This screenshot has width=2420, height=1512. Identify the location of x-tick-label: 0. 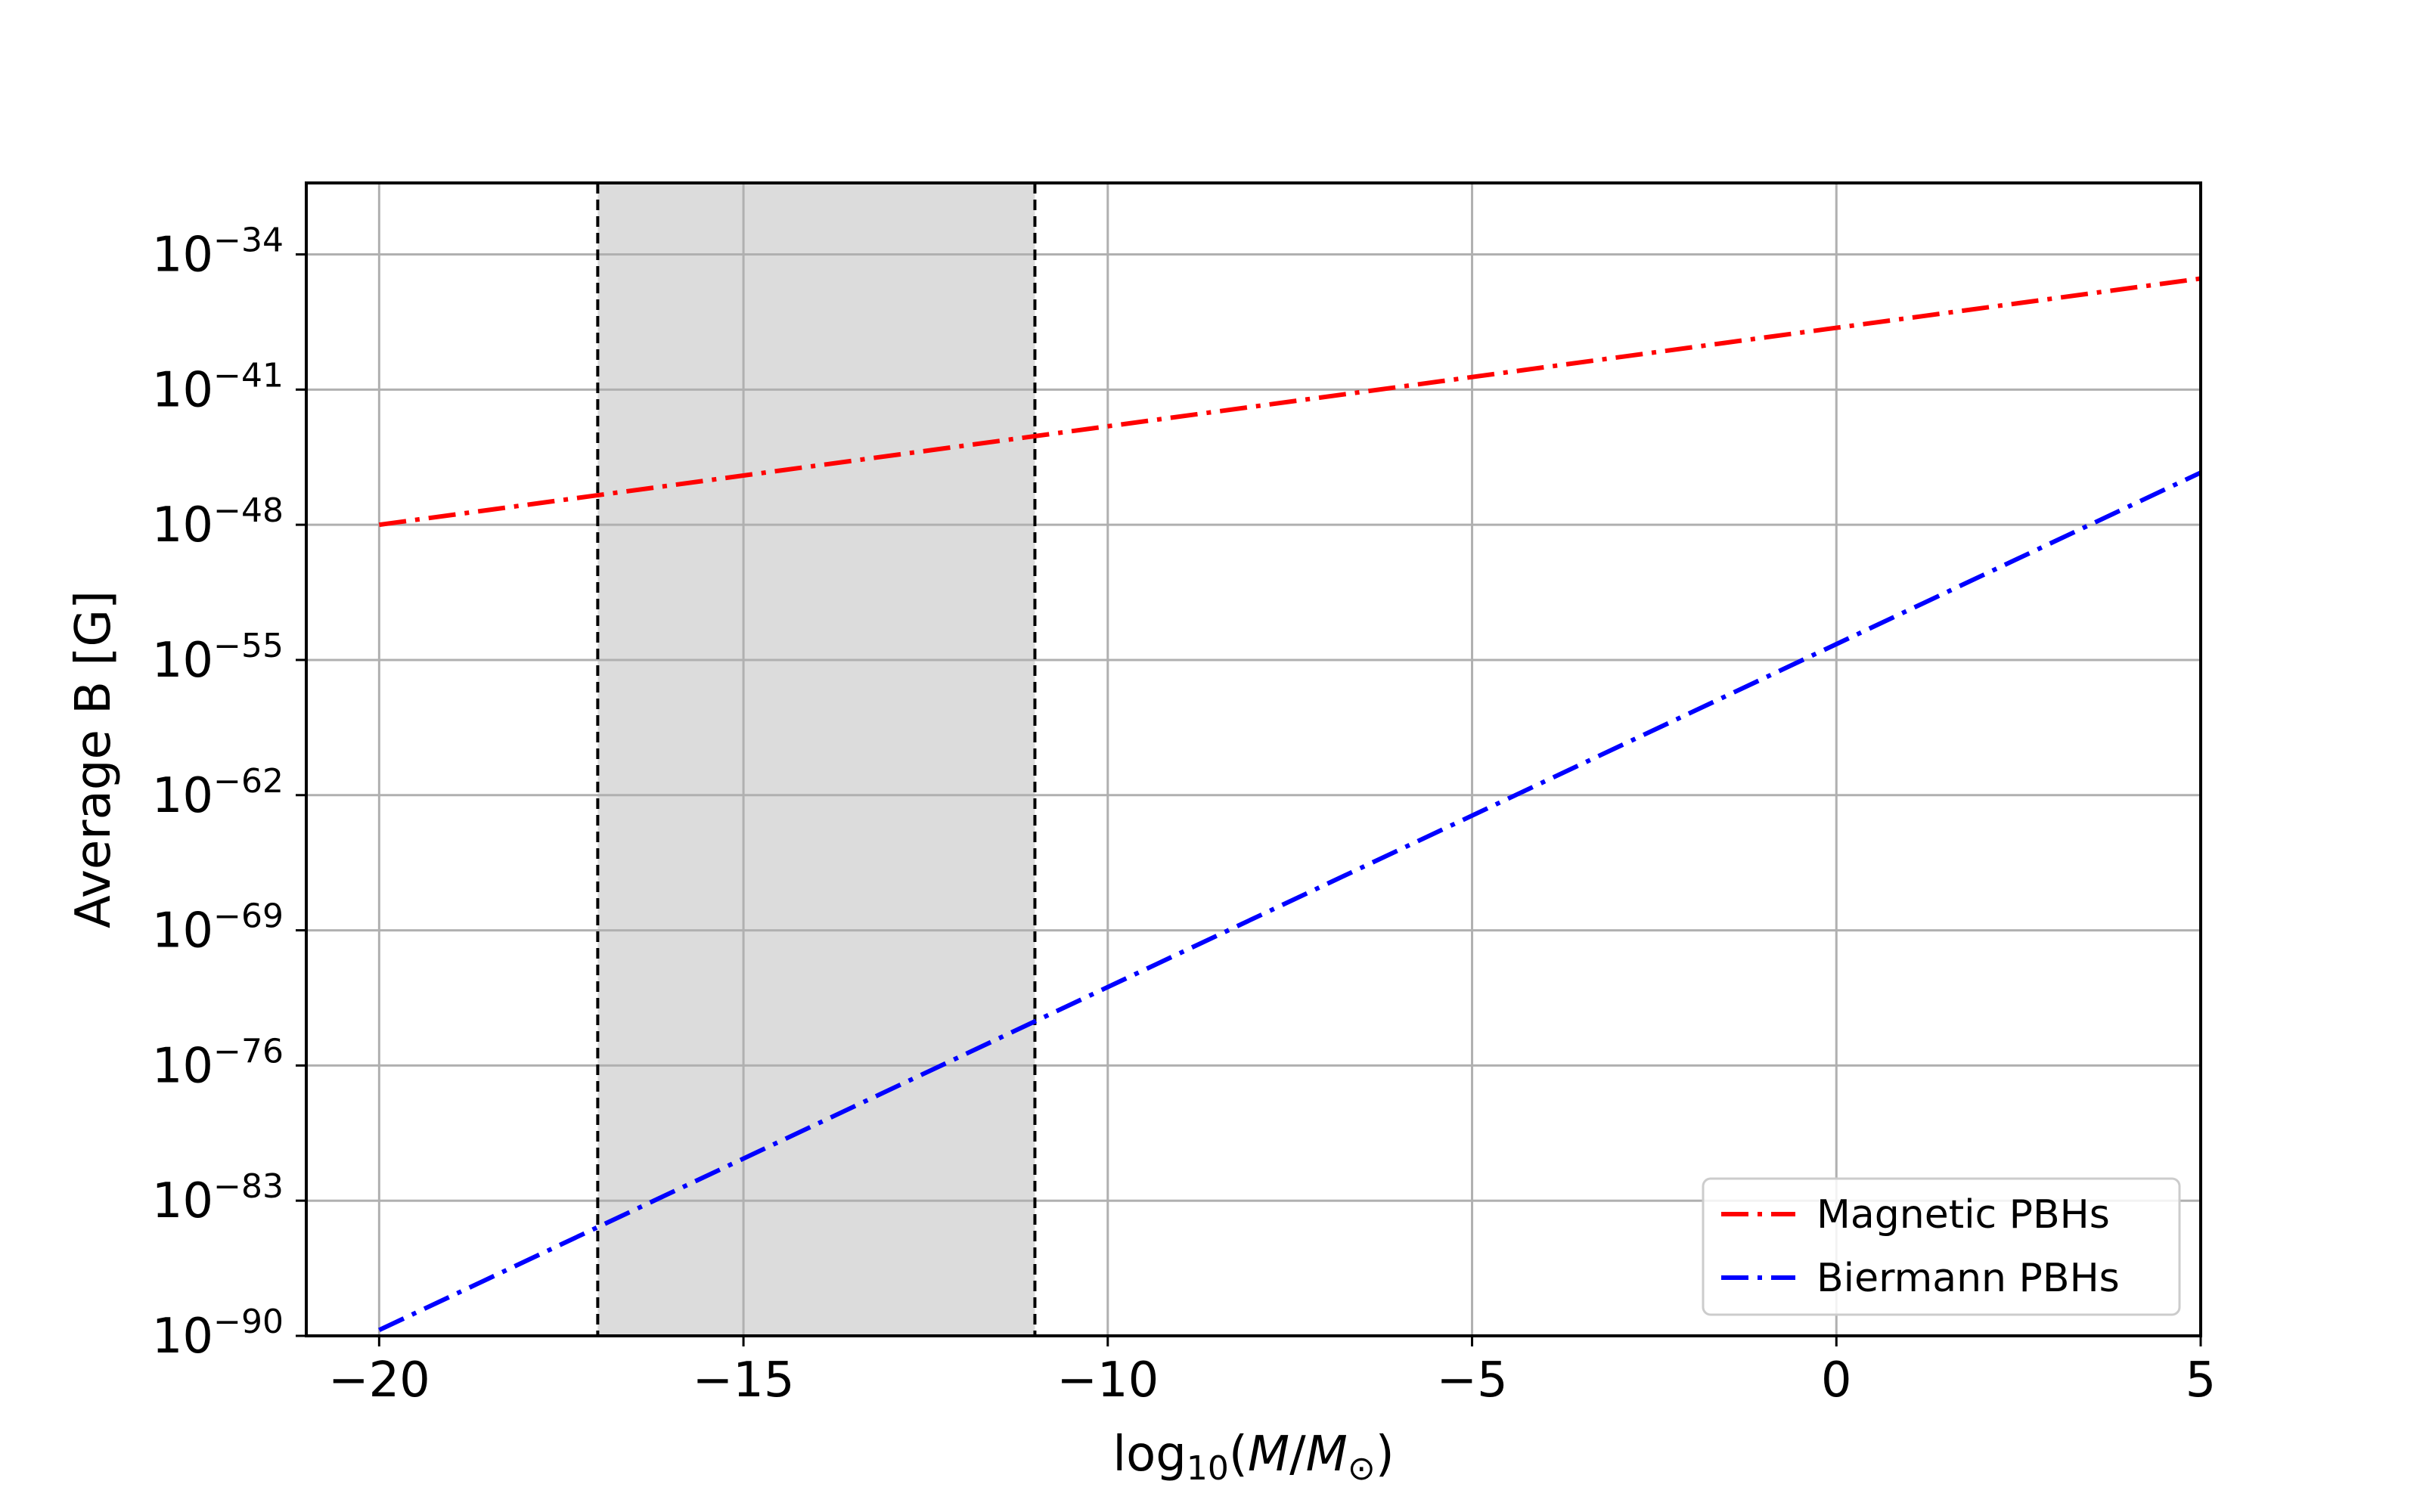
(1836, 1380).